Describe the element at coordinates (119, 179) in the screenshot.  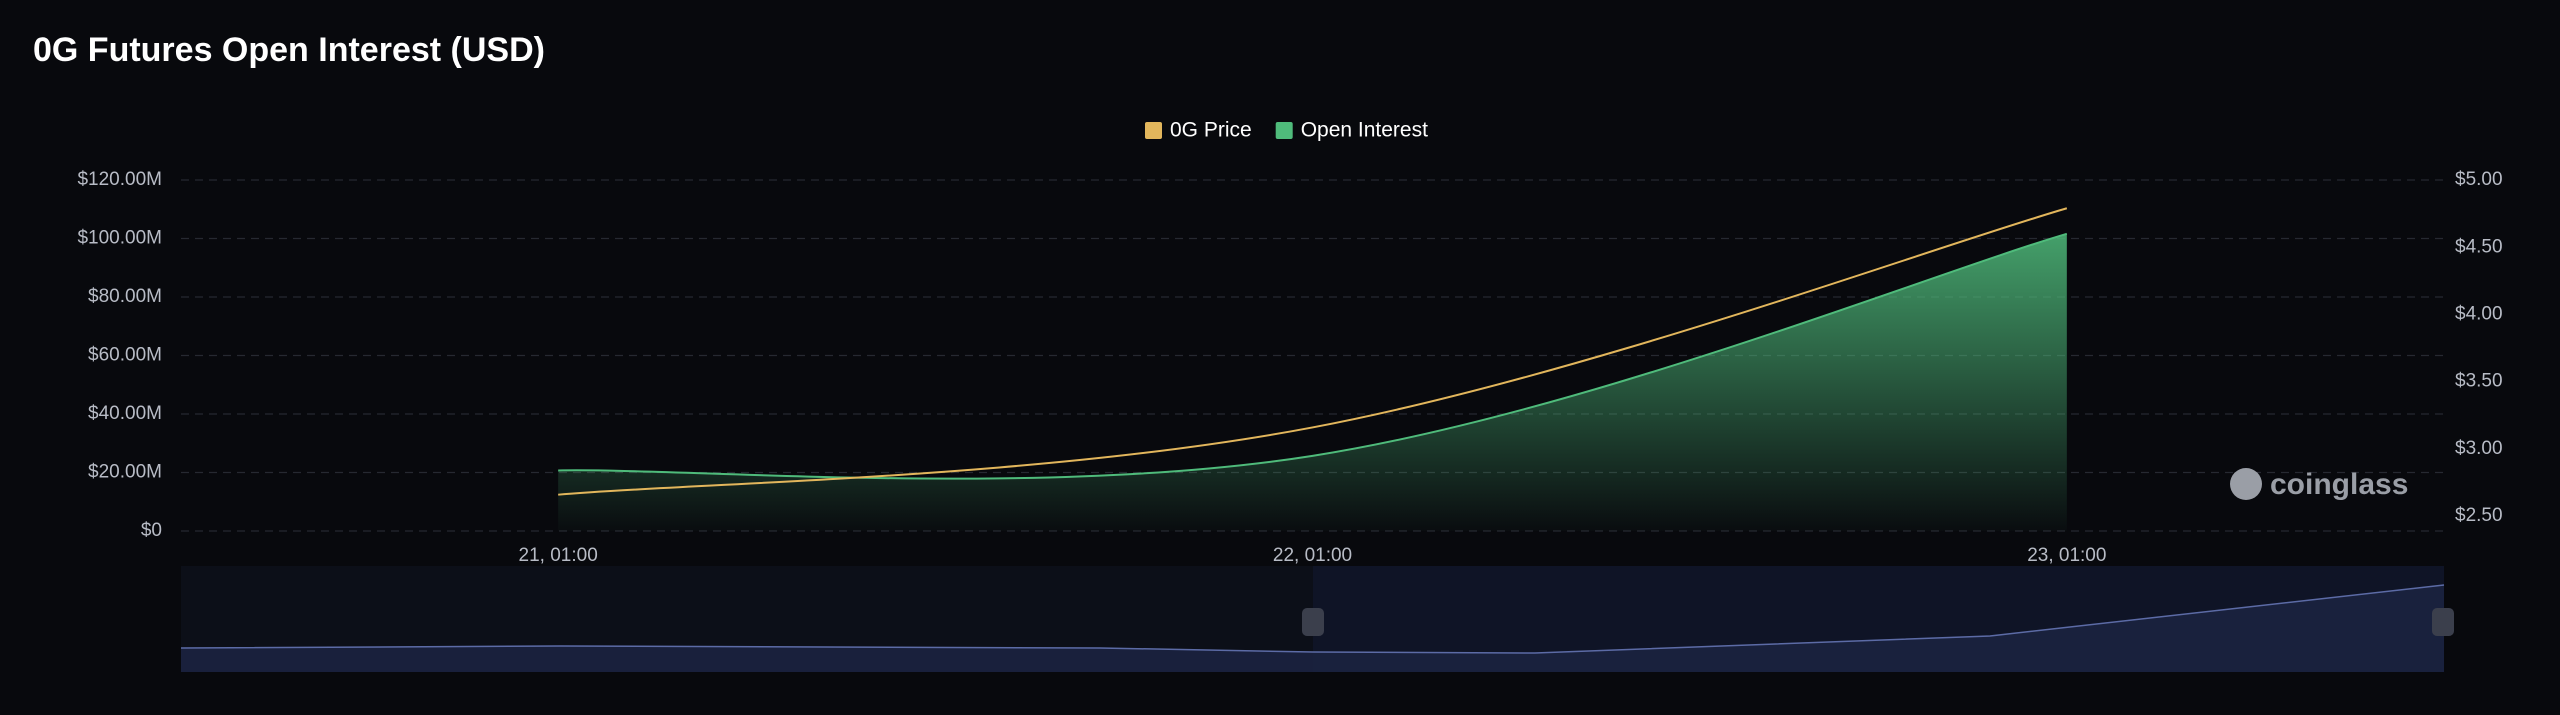
I see `y-tick-label: $120.00M` at that location.